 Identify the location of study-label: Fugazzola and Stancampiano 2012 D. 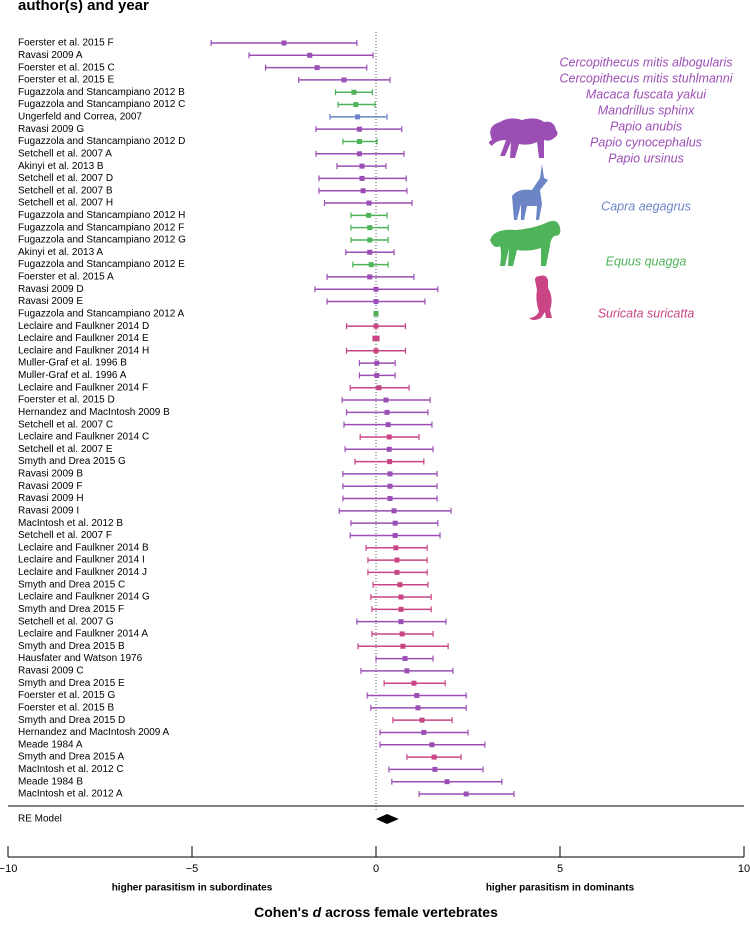
(101, 141).